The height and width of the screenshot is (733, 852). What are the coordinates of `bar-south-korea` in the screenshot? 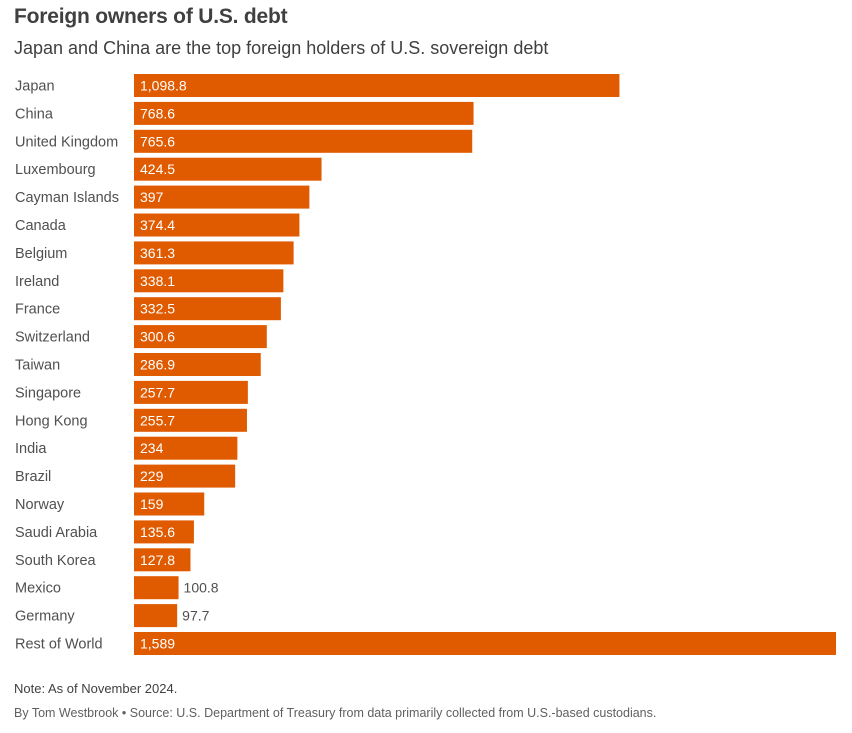 It's located at (162, 560).